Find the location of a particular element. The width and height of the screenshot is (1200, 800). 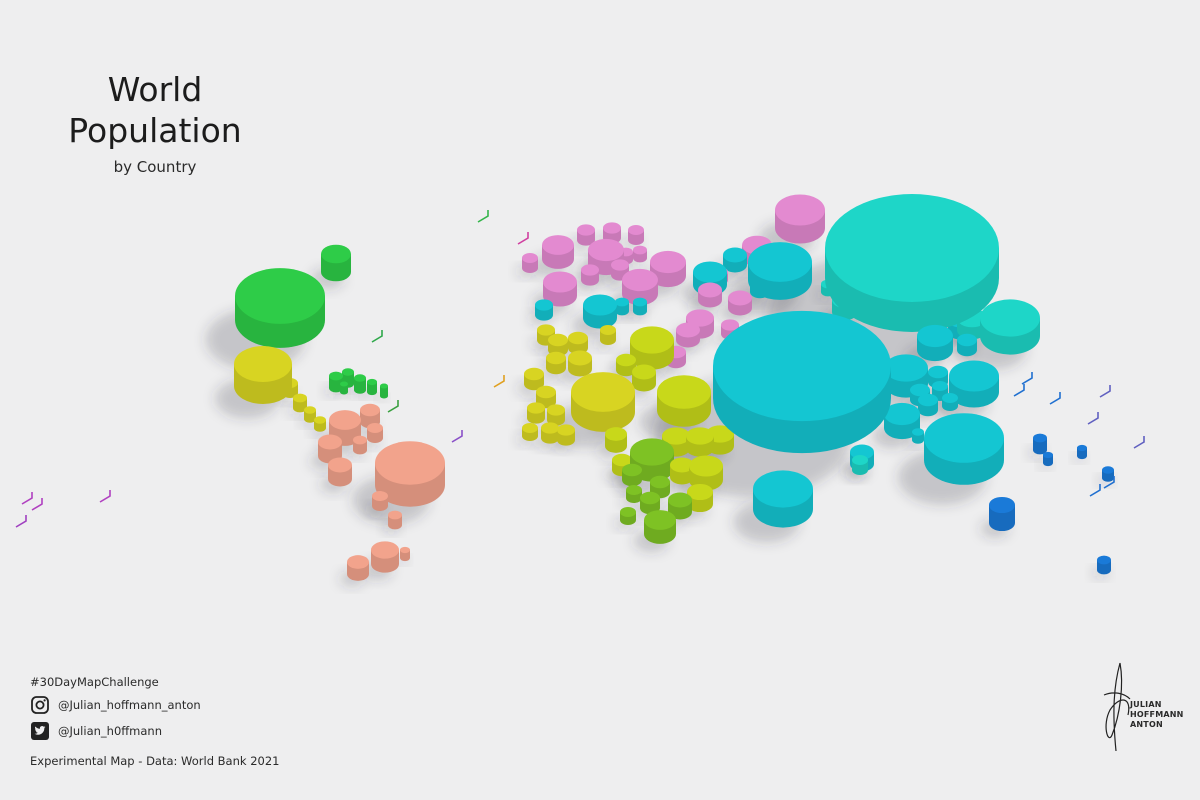

signature-line2: HOFFMANN is located at coordinates (1157, 714).